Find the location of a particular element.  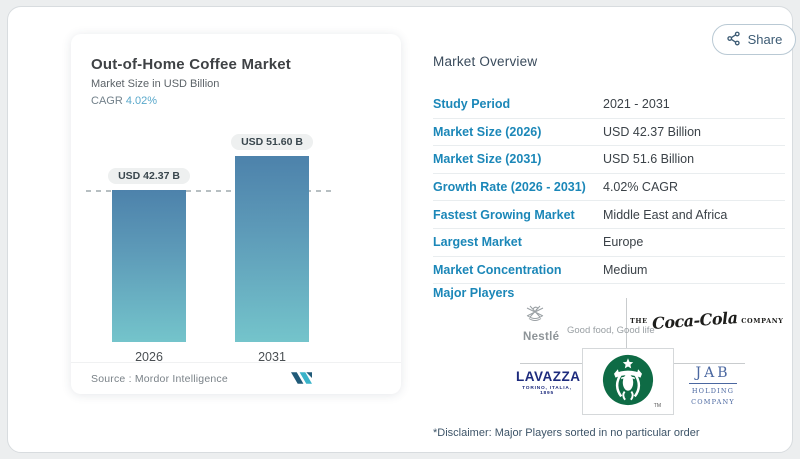

bar-group-2031: USD 51.60 B 2031 is located at coordinates (272, 199).